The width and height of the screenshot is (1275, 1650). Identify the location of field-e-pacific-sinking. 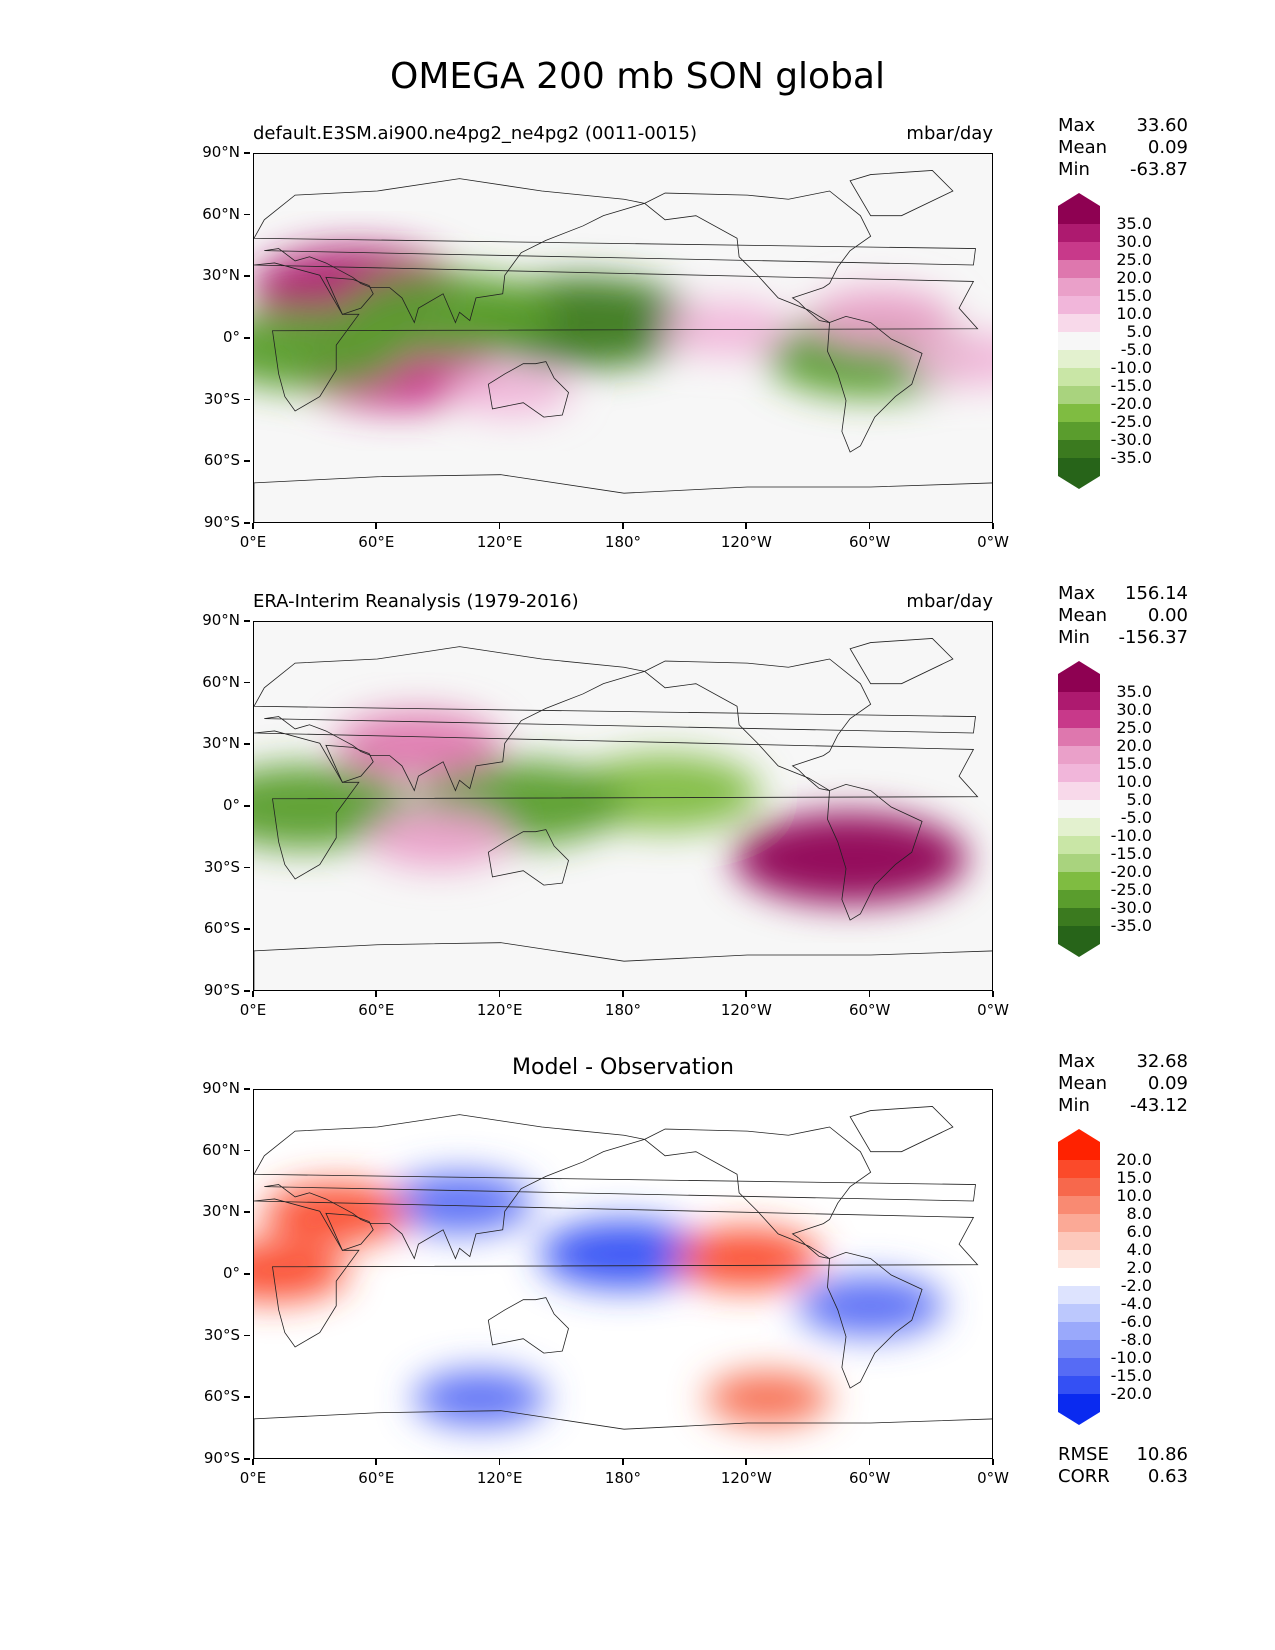
(727, 329).